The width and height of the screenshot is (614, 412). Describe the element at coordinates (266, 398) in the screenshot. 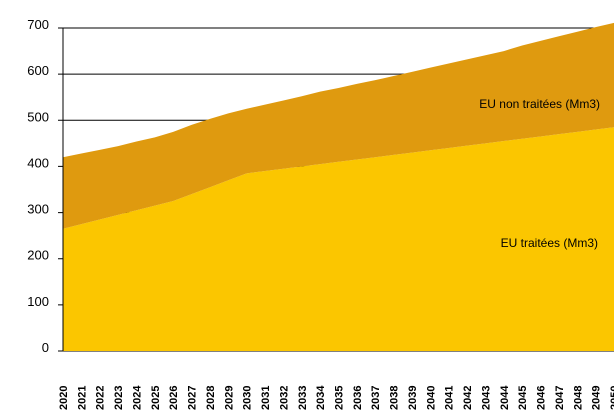

I see `x-tick-label-2031: 2031` at that location.